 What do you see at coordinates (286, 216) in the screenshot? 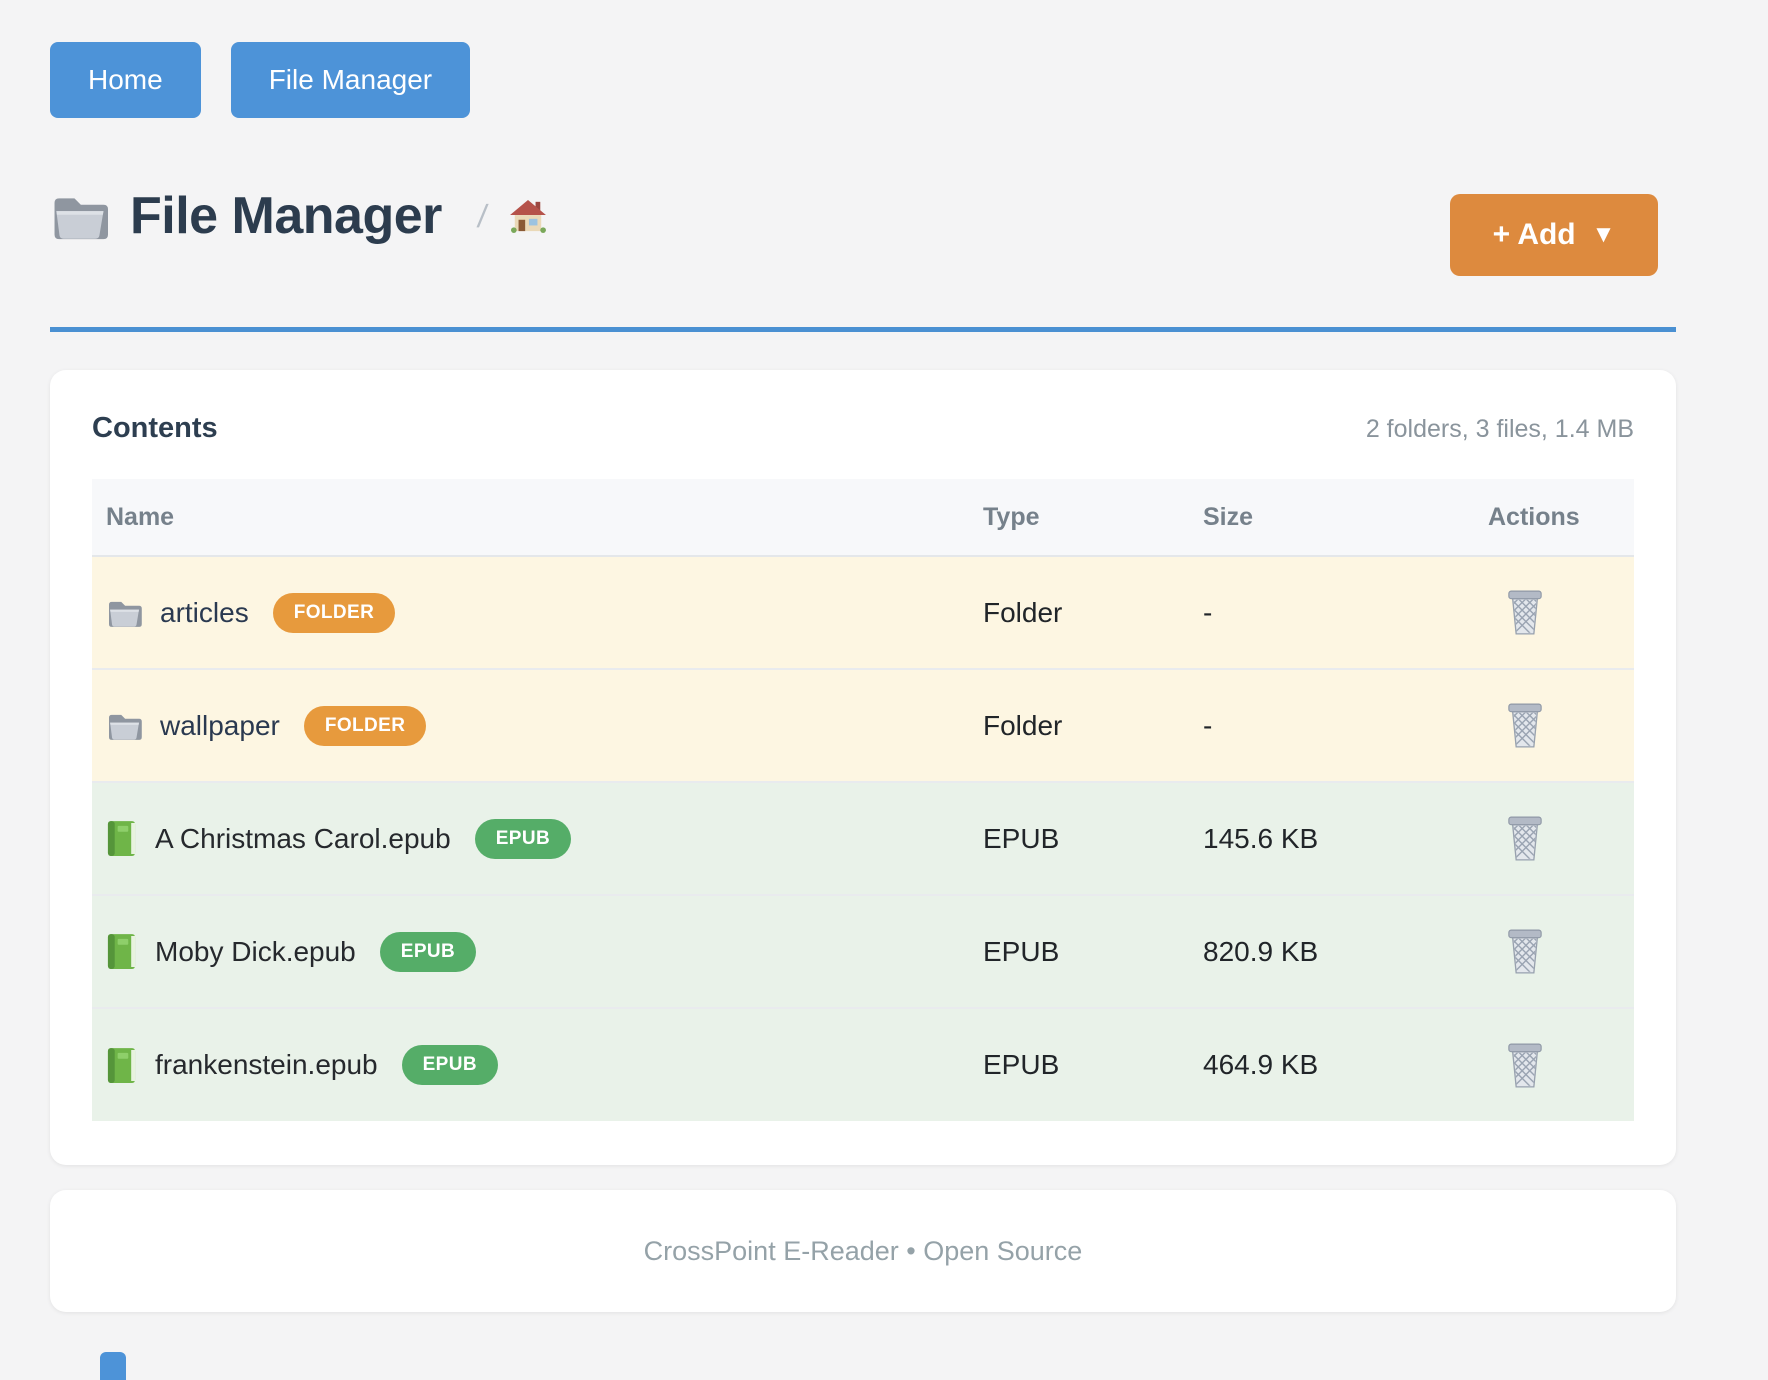
I see `page-title: File Manager` at bounding box center [286, 216].